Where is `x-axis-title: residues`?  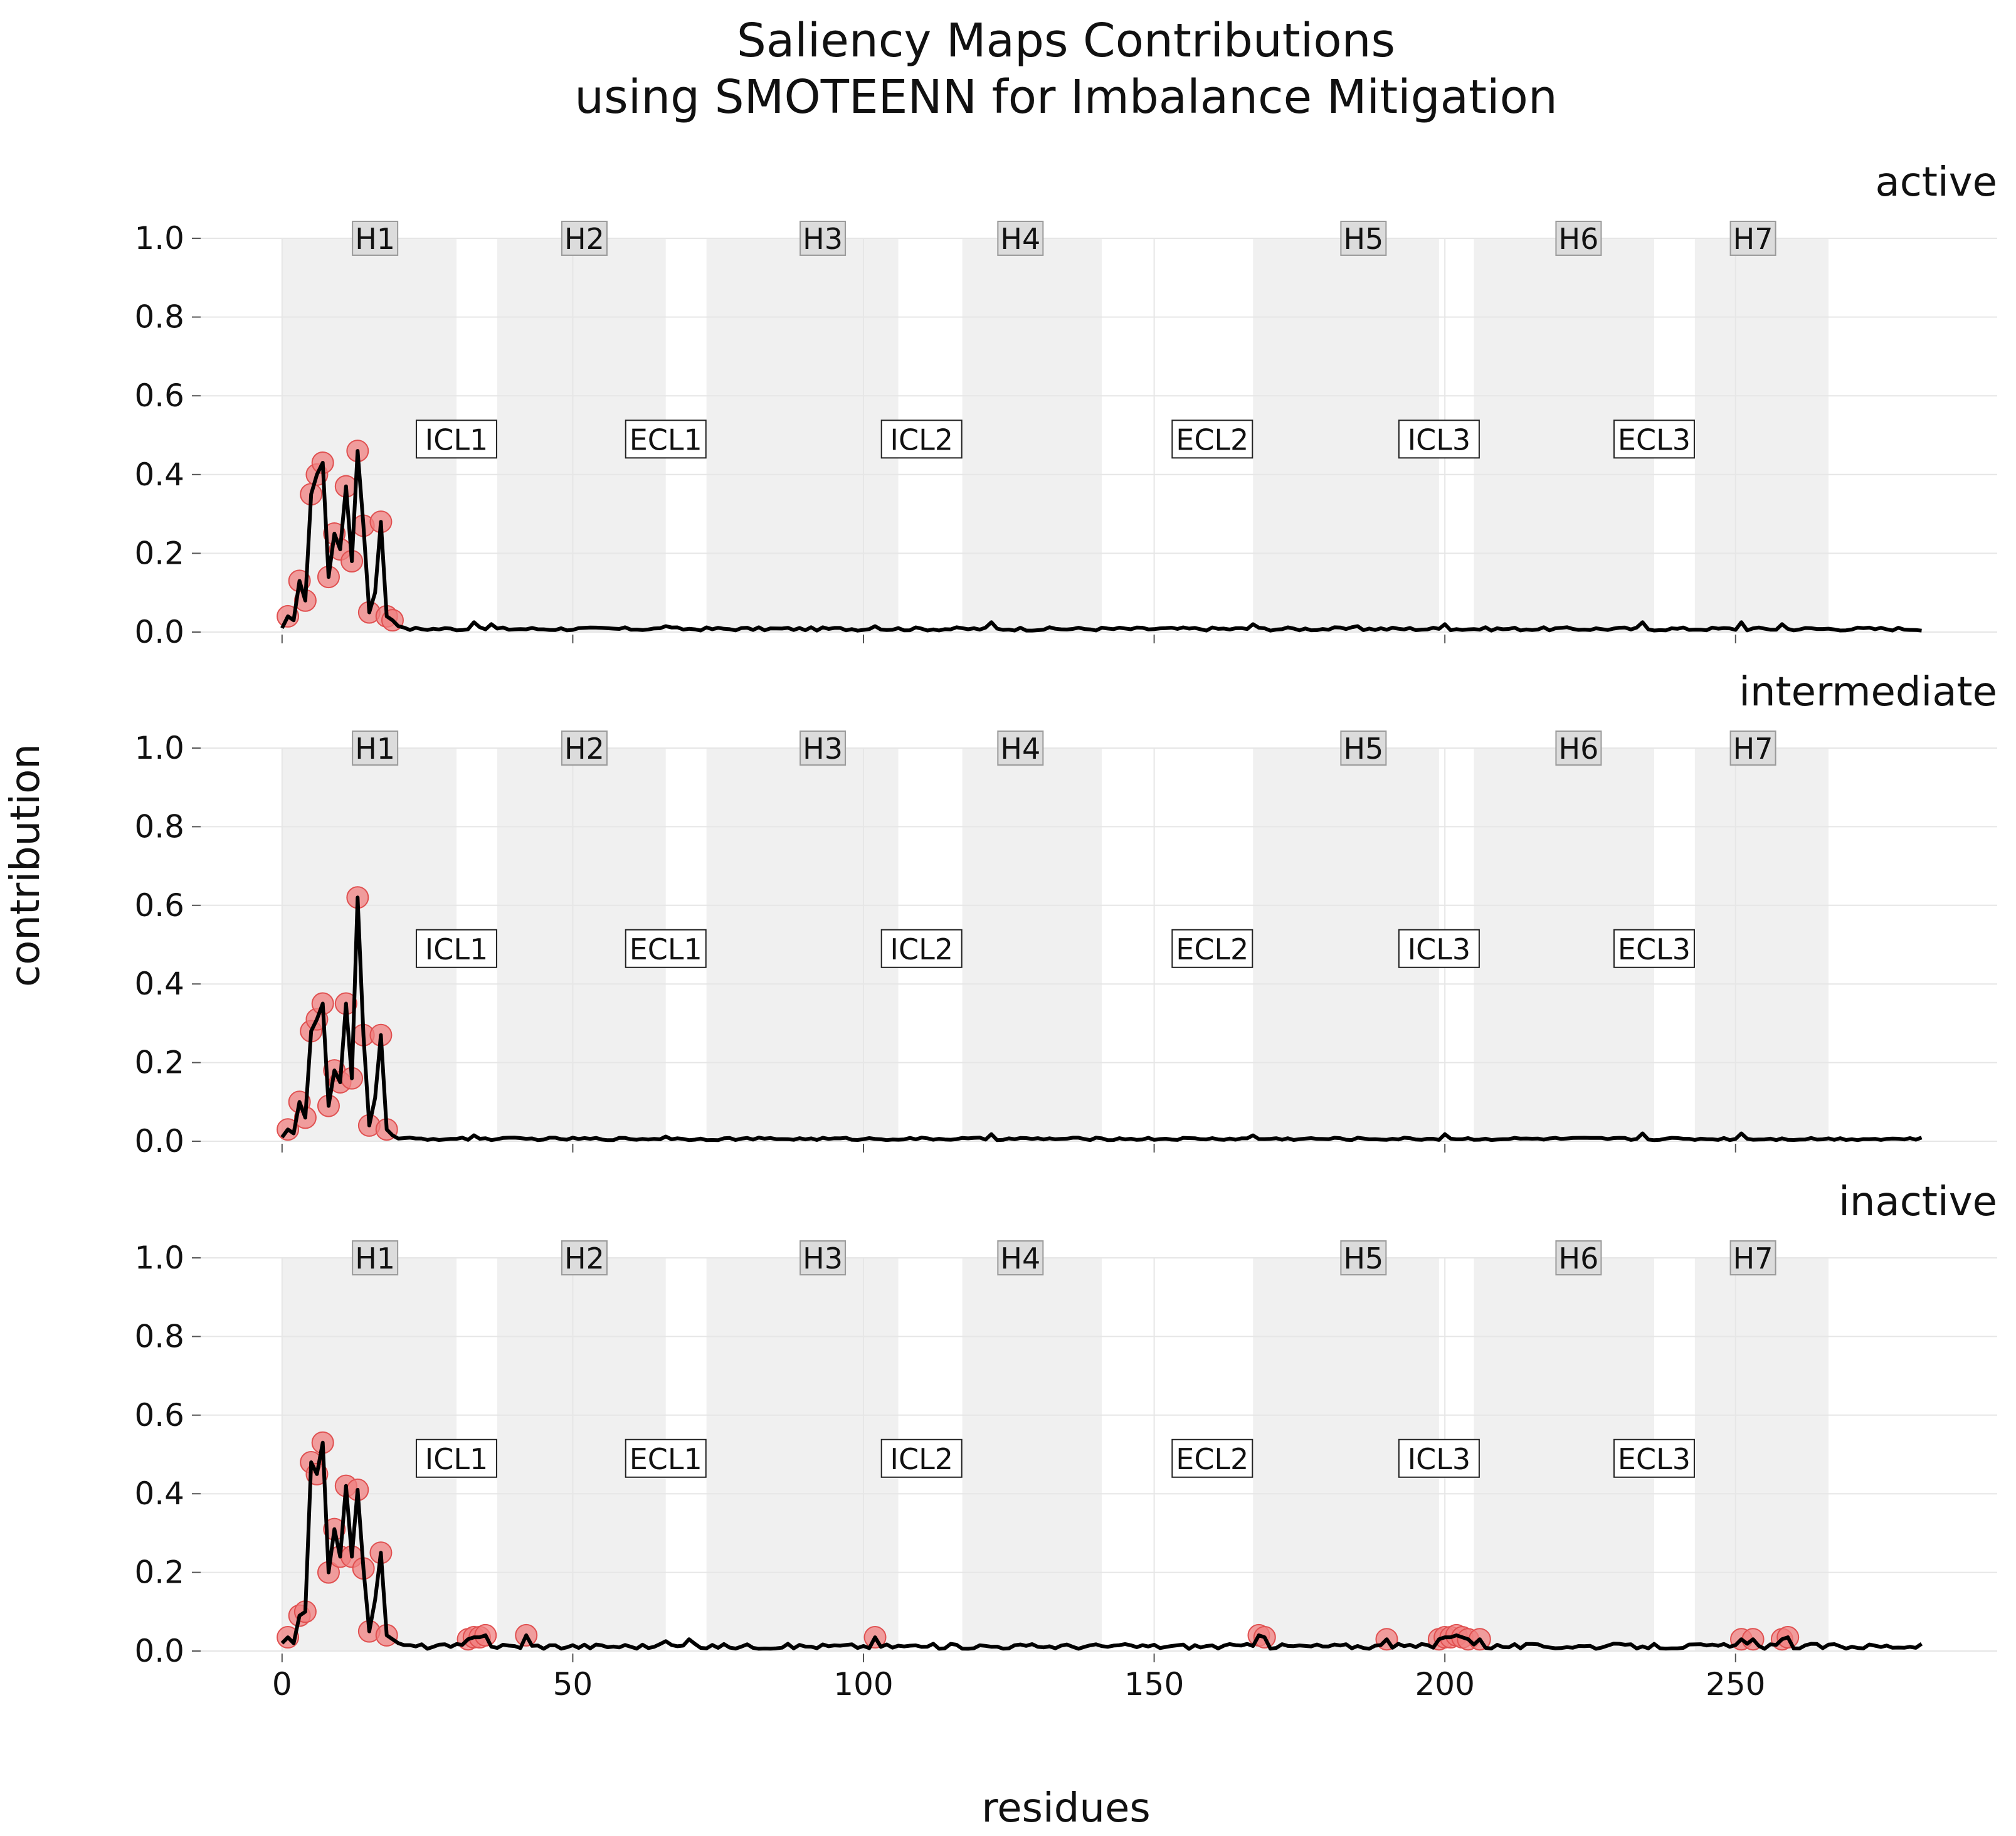 x-axis-title: residues is located at coordinates (1065, 1808).